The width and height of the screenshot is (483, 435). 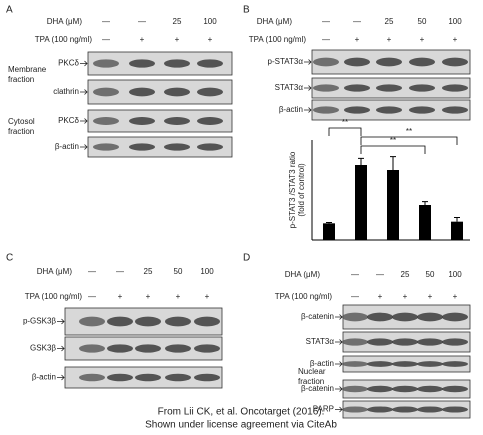 I want to click on blot-label: p-GSK3β, so click(x=39, y=321).